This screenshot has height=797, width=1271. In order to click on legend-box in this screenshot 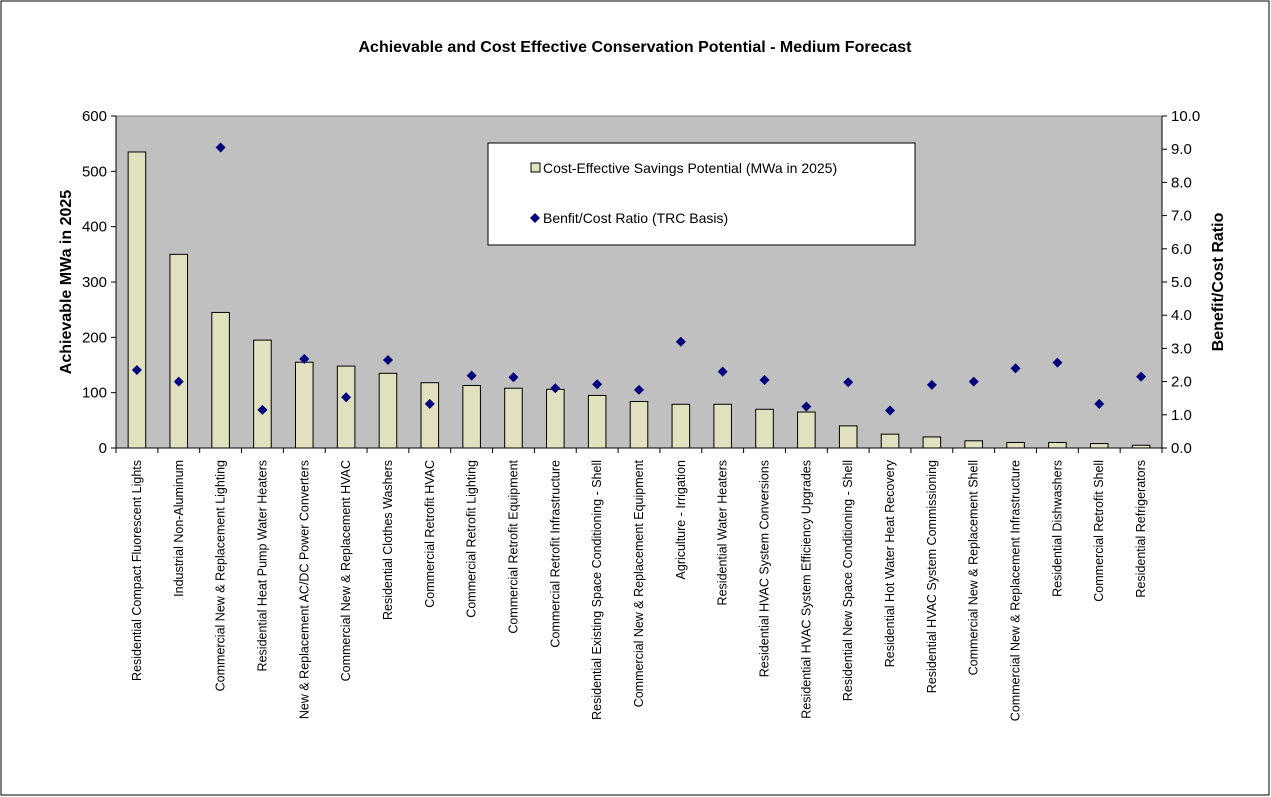, I will do `click(701, 194)`.